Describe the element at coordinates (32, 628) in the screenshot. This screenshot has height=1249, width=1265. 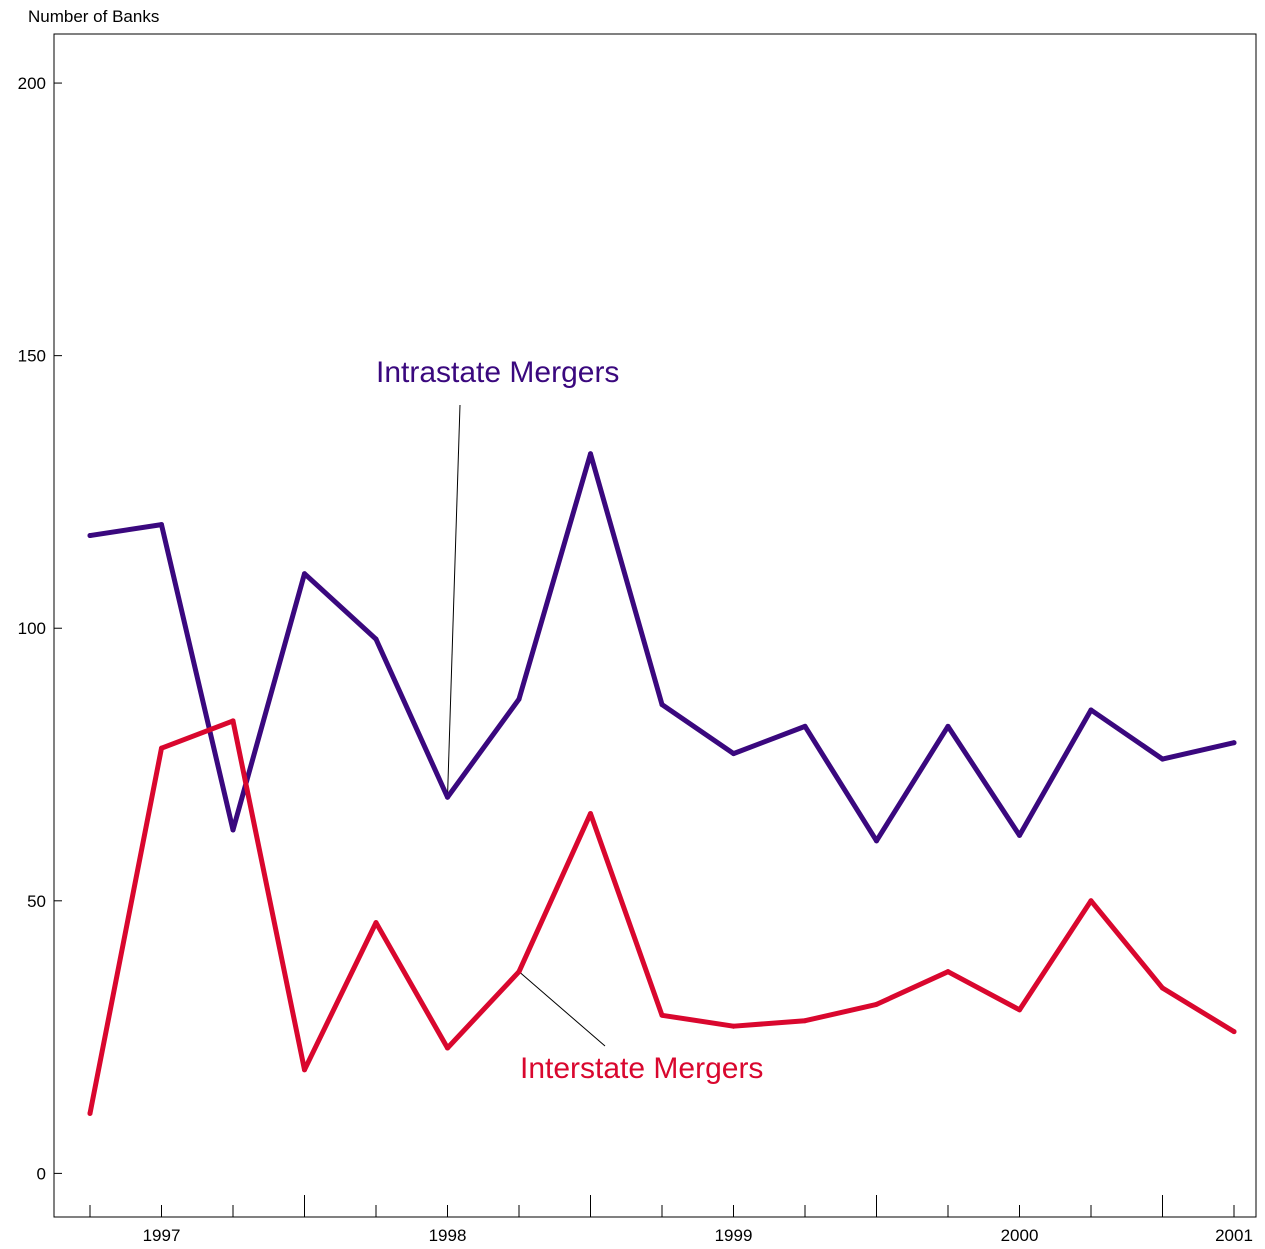
I see `y-tick-label: 100` at that location.